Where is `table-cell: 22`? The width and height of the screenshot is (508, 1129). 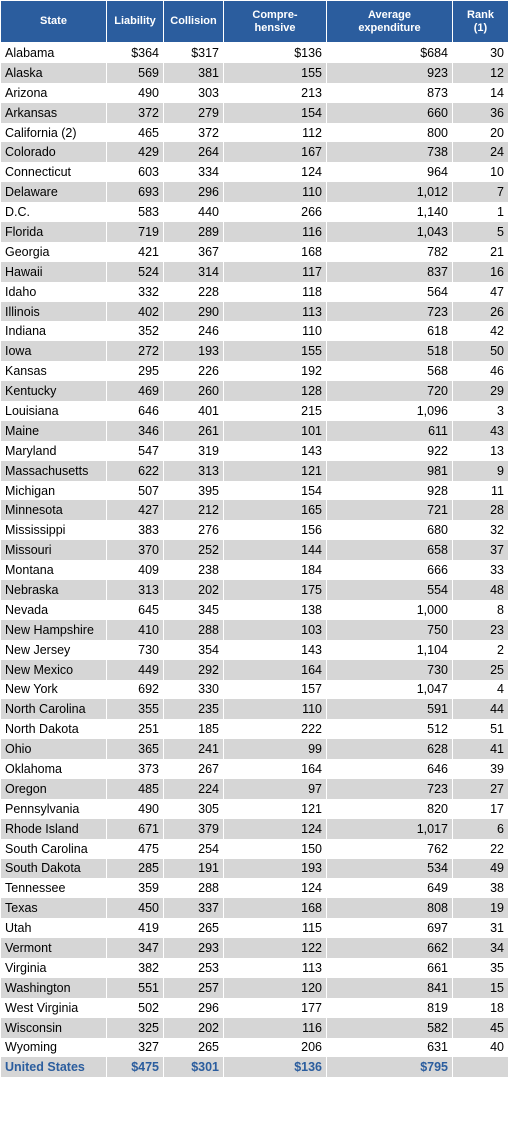
table-cell: 22 is located at coordinates (480, 848).